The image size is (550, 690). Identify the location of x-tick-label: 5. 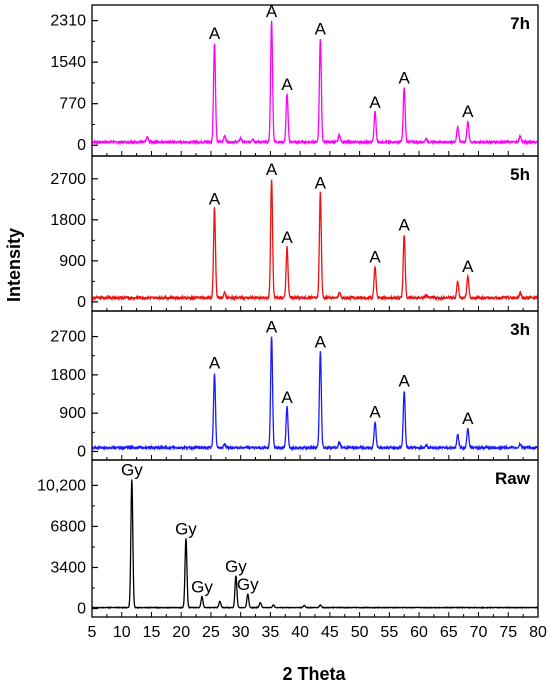
(92, 632).